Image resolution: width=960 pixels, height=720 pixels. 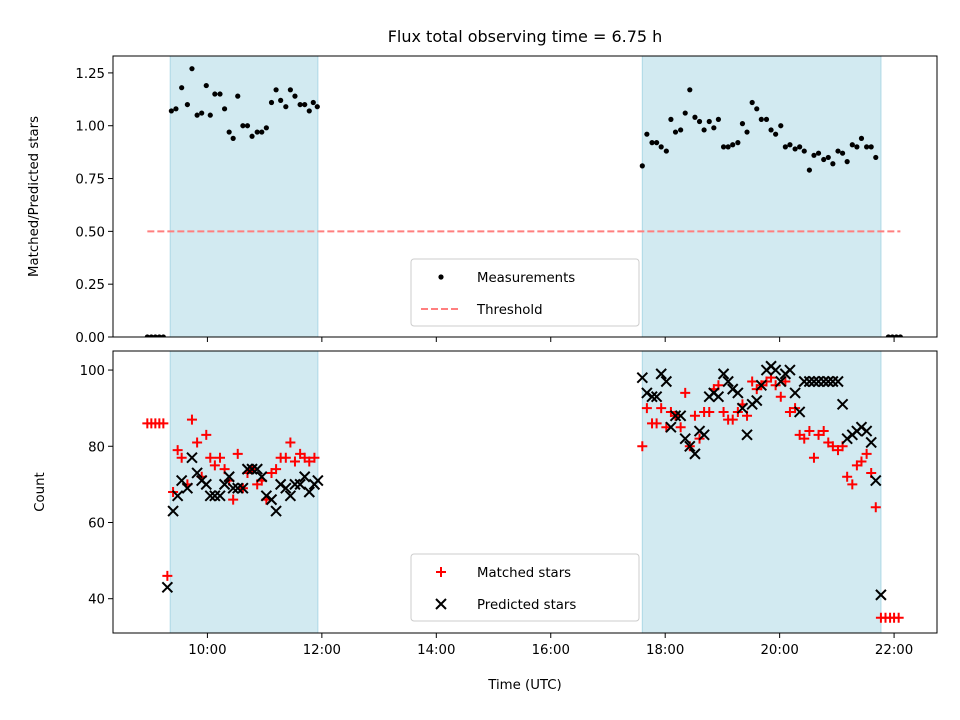 I want to click on y-tick-label: 0.25, so click(x=90, y=285).